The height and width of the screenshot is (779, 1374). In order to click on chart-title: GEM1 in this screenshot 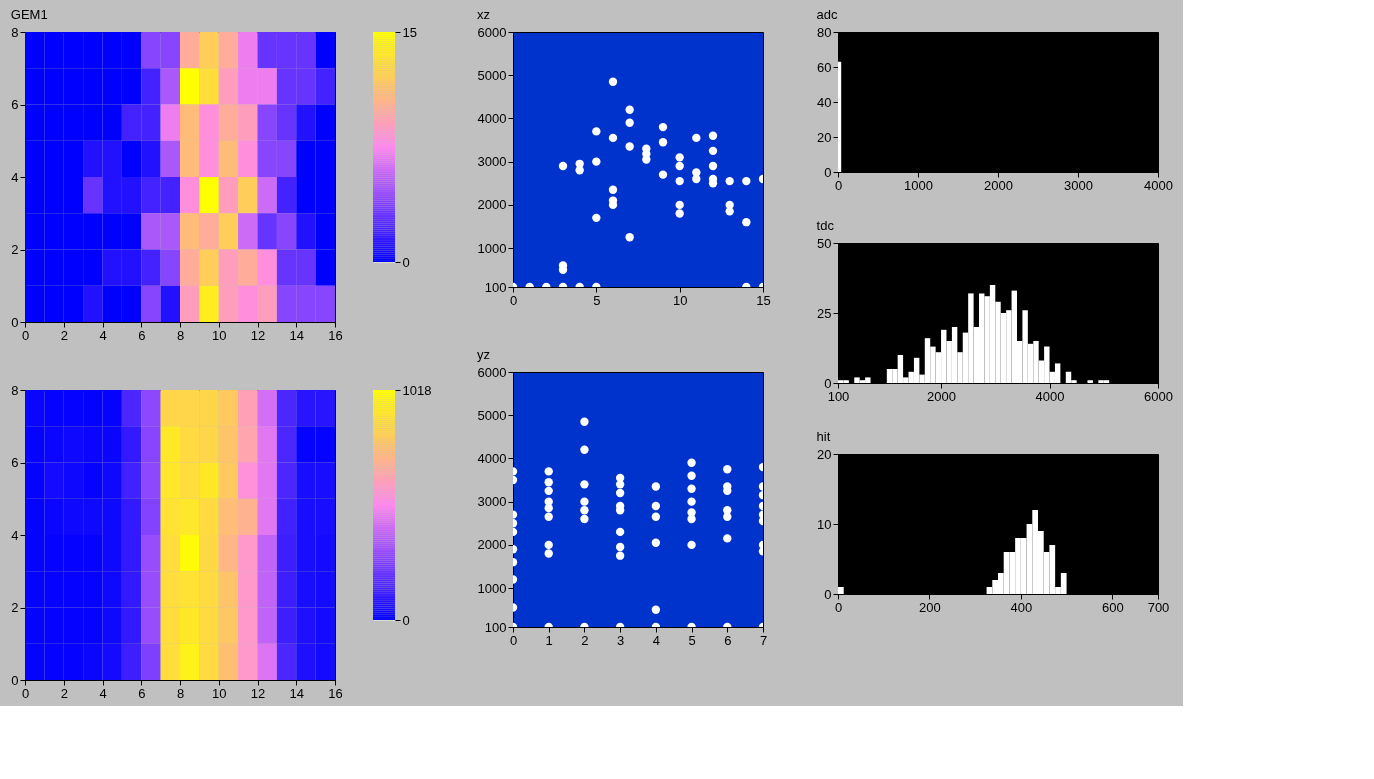, I will do `click(29, 14)`.